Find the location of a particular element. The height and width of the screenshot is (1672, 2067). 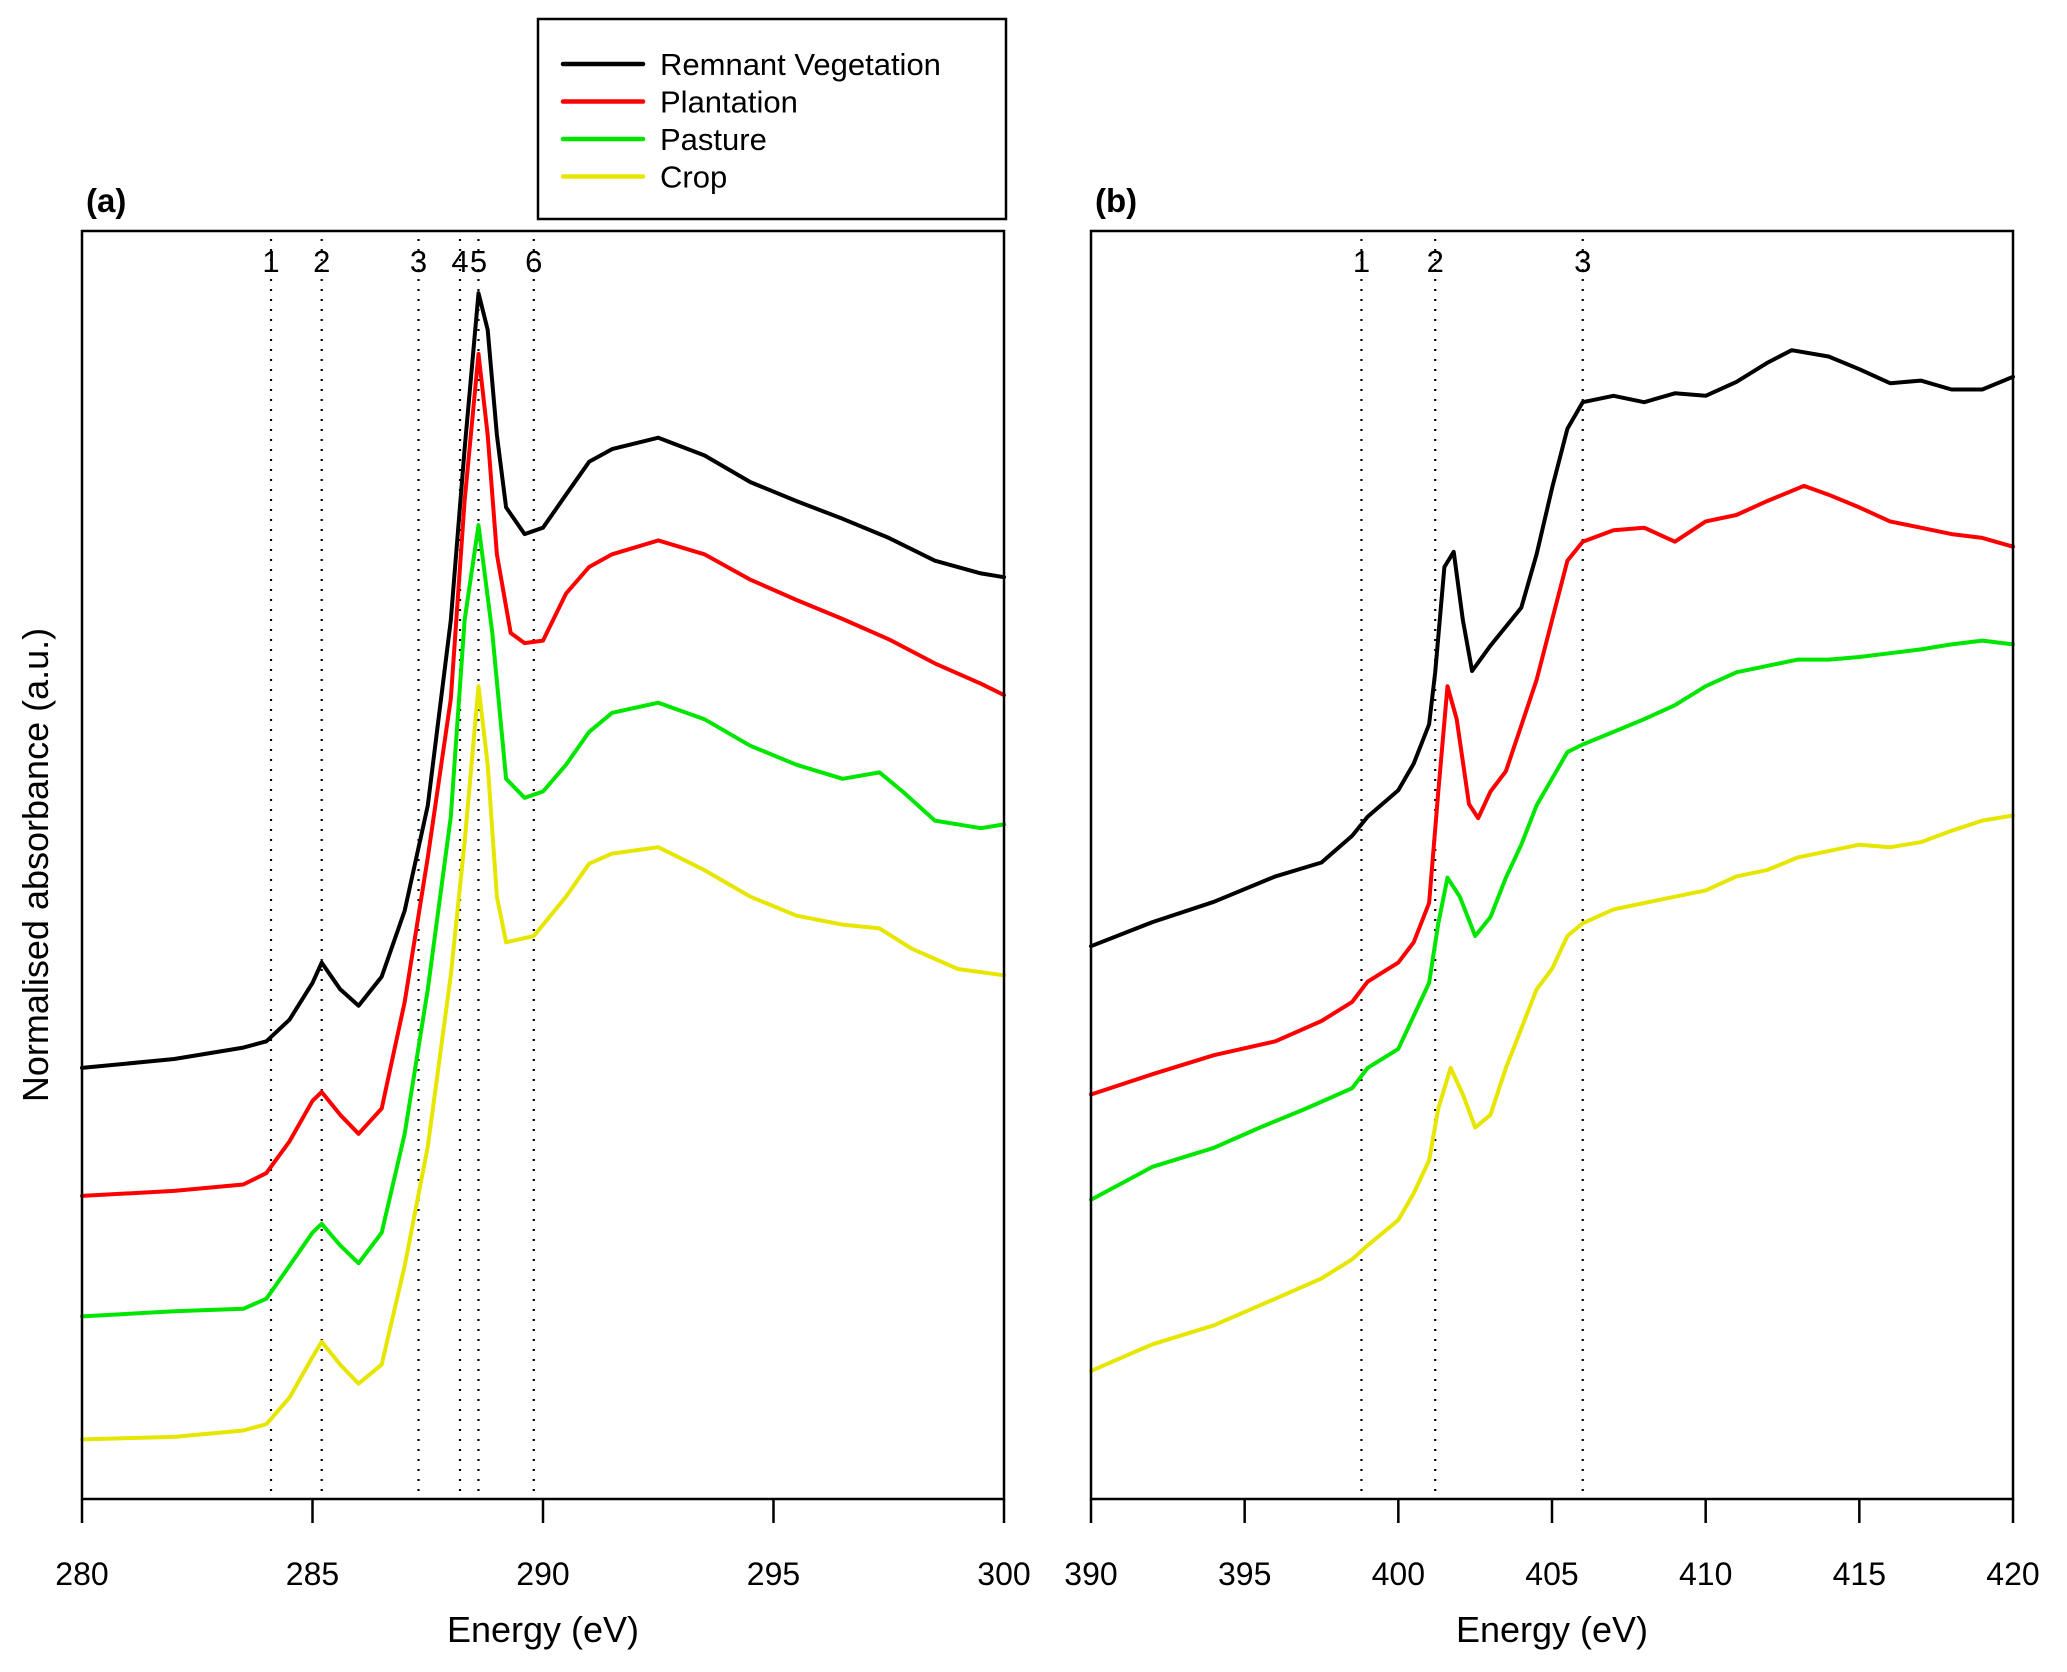

panel-b-label: (b) is located at coordinates (1116, 200).